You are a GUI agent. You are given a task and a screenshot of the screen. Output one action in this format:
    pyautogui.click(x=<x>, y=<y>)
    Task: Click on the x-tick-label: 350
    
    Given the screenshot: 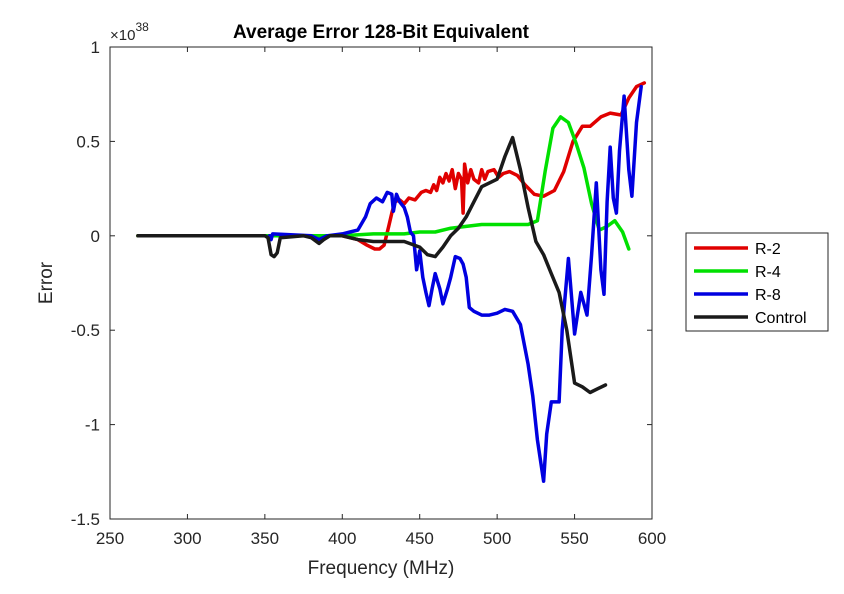 What is the action you would take?
    pyautogui.click(x=265, y=538)
    